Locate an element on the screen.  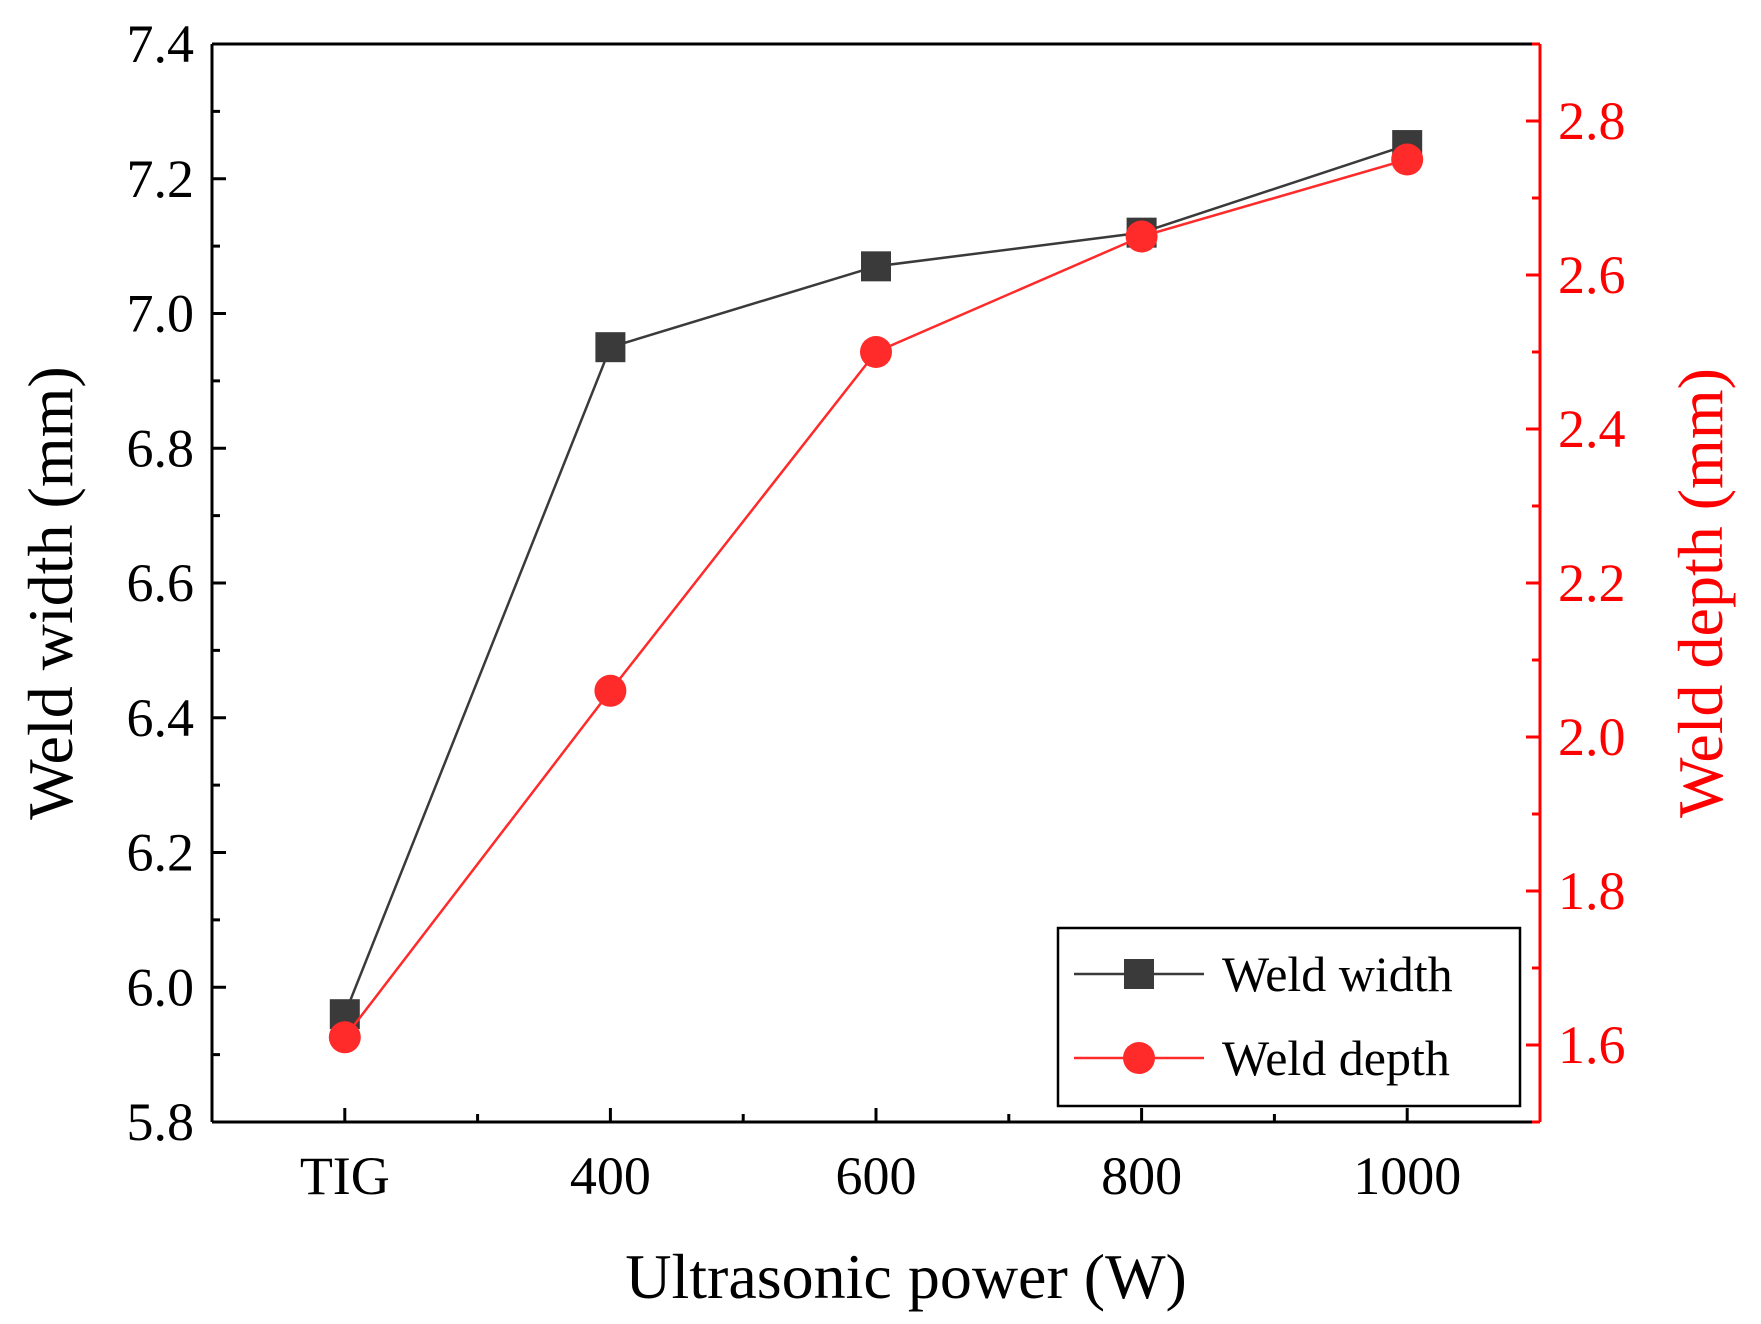
x-tick-label: TIG is located at coordinates (345, 1176).